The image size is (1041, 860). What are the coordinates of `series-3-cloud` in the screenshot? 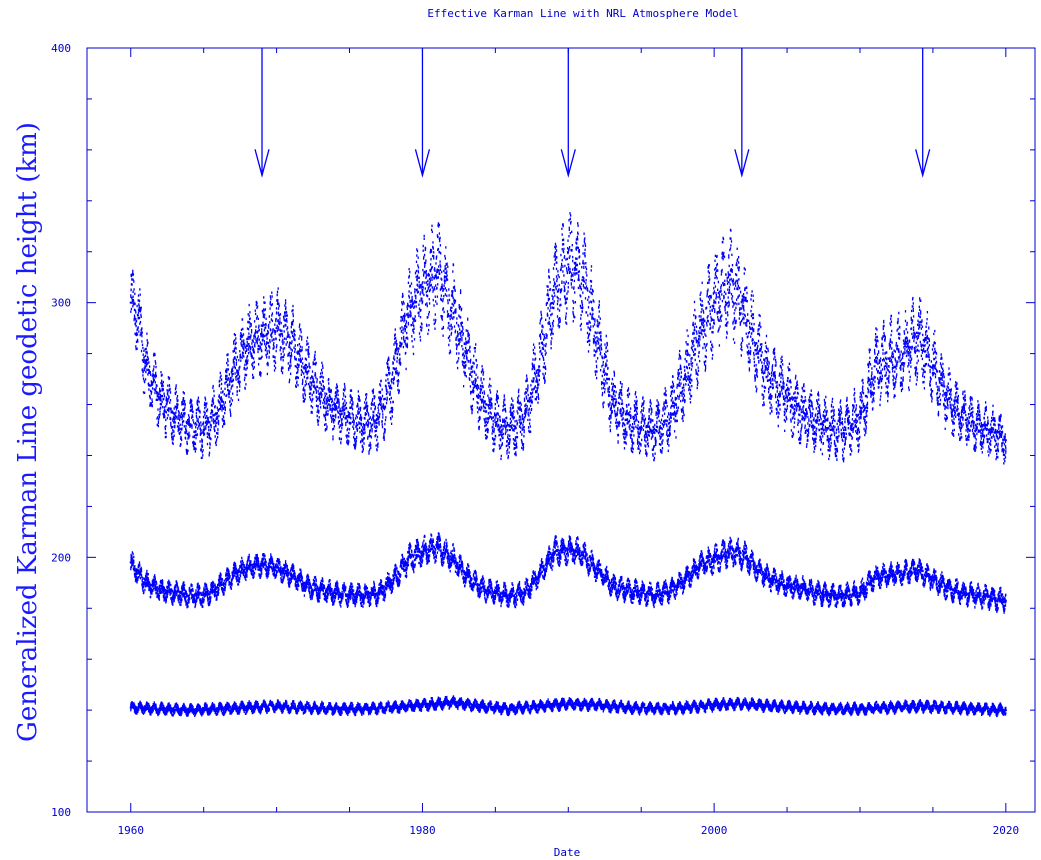 It's located at (568, 706).